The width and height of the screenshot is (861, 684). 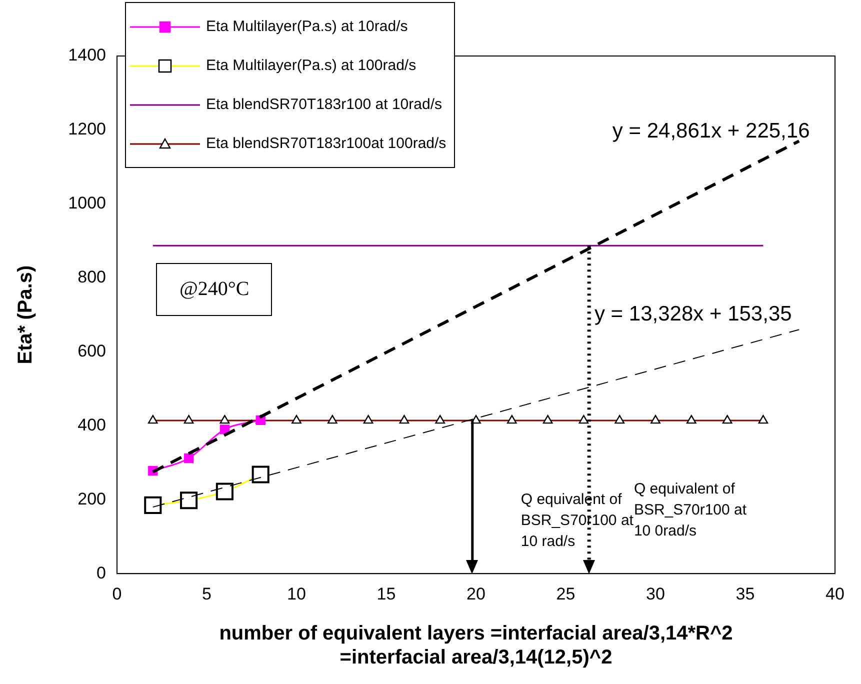 I want to click on annotation: y = 24,861x + 225,16, so click(x=711, y=131).